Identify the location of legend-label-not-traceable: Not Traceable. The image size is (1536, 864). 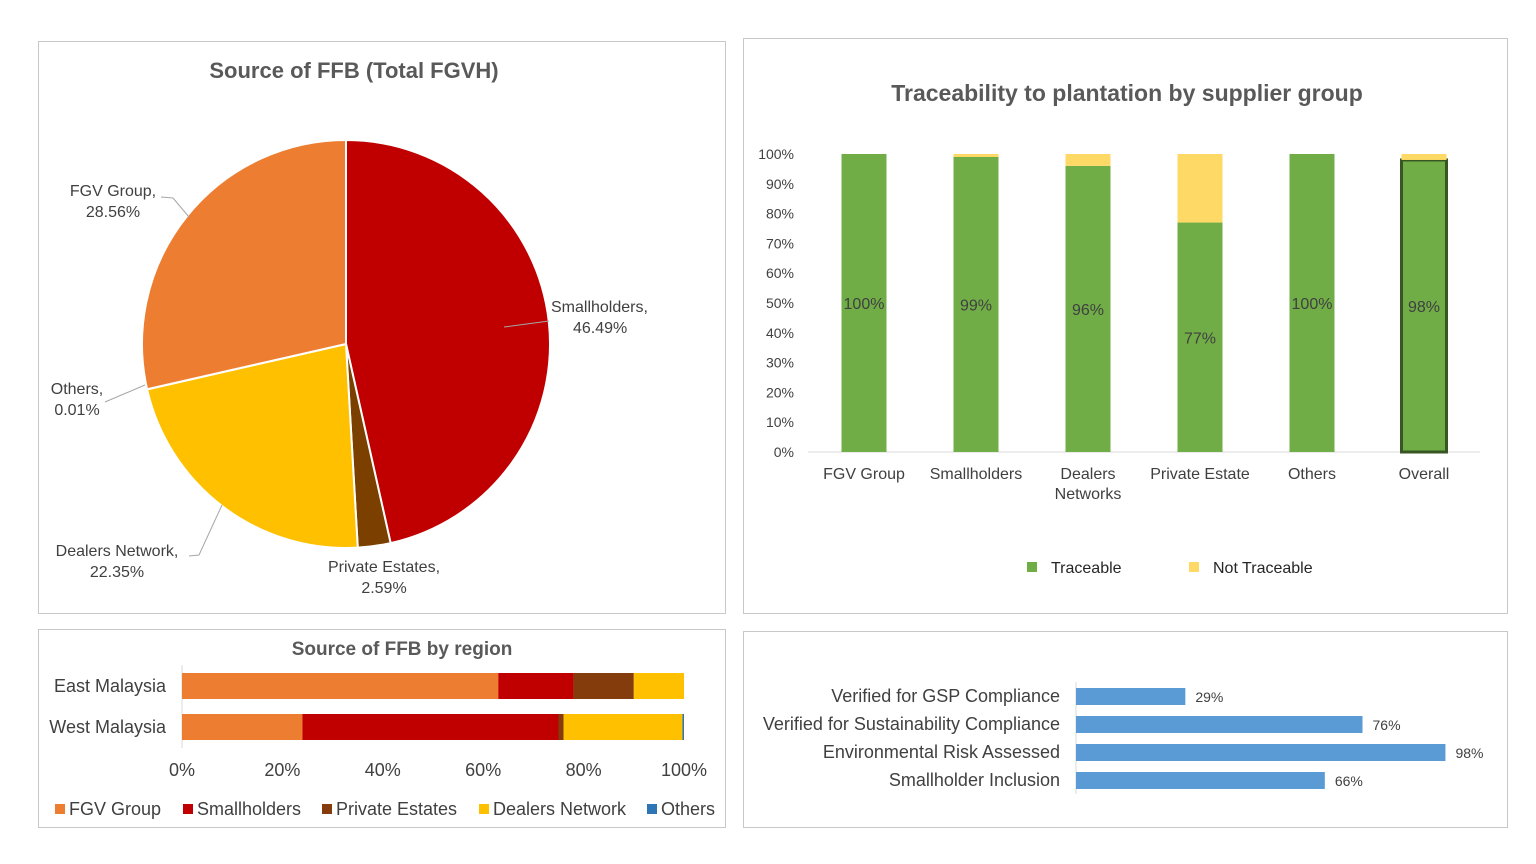
(1263, 568).